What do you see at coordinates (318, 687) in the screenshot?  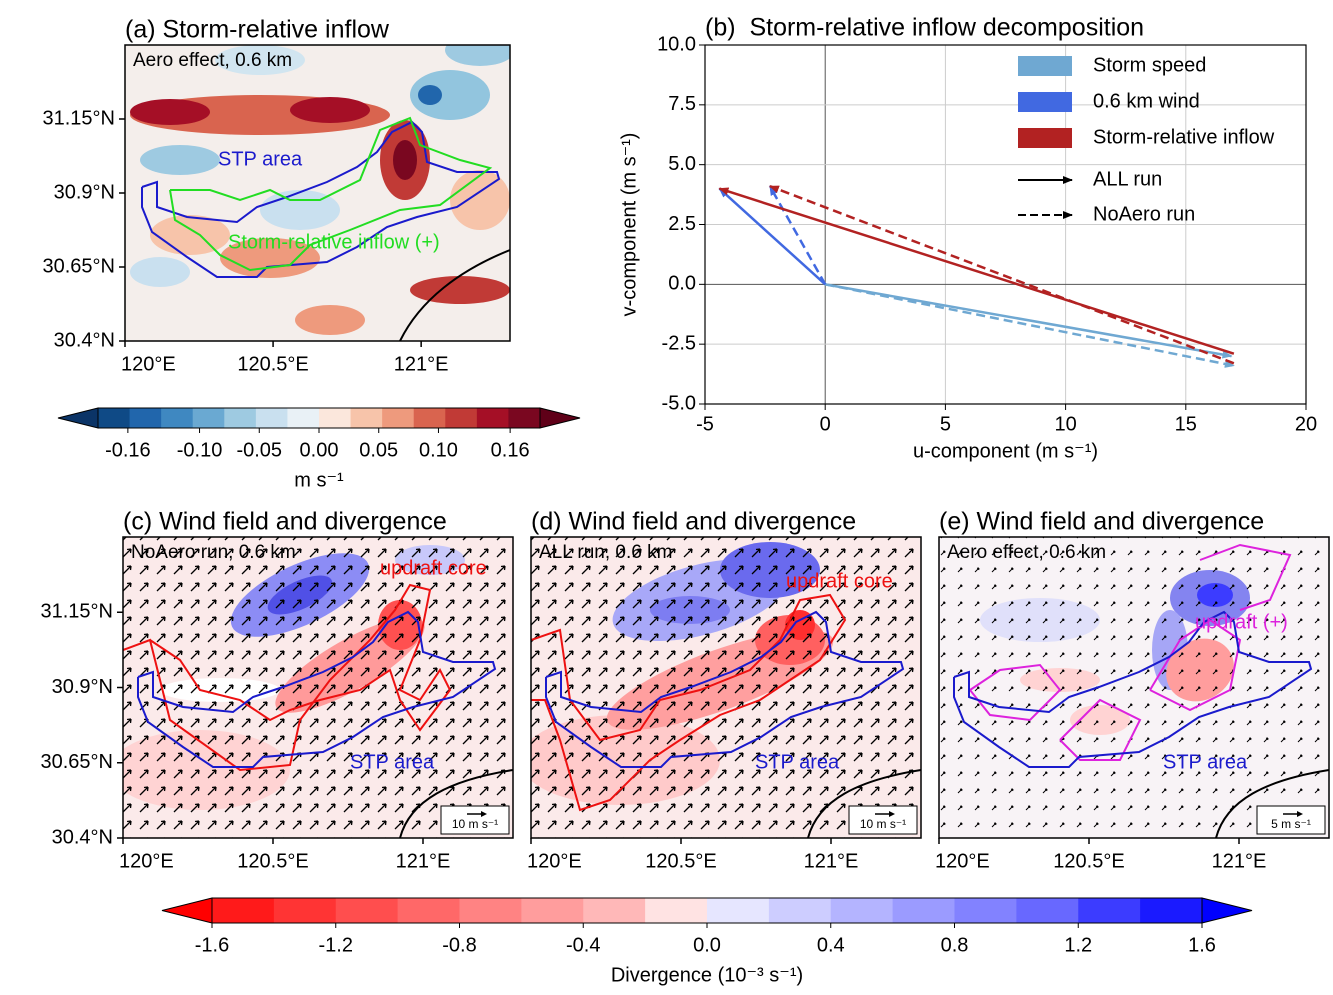 I see `field-c` at bounding box center [318, 687].